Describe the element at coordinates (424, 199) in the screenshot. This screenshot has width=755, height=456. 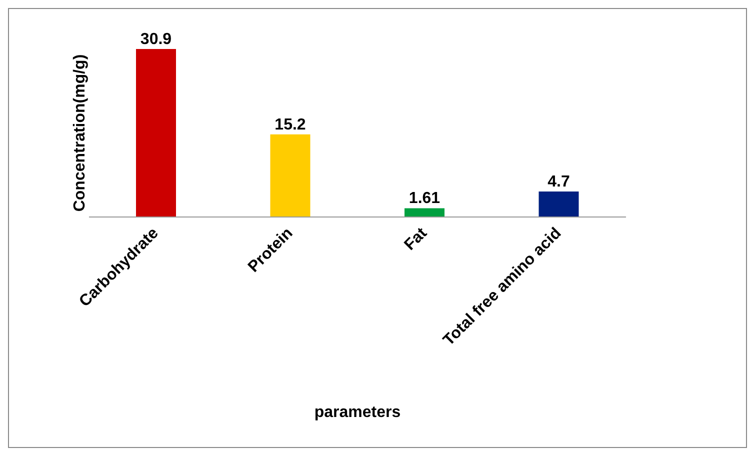
I see `data-label: 1.61` at that location.